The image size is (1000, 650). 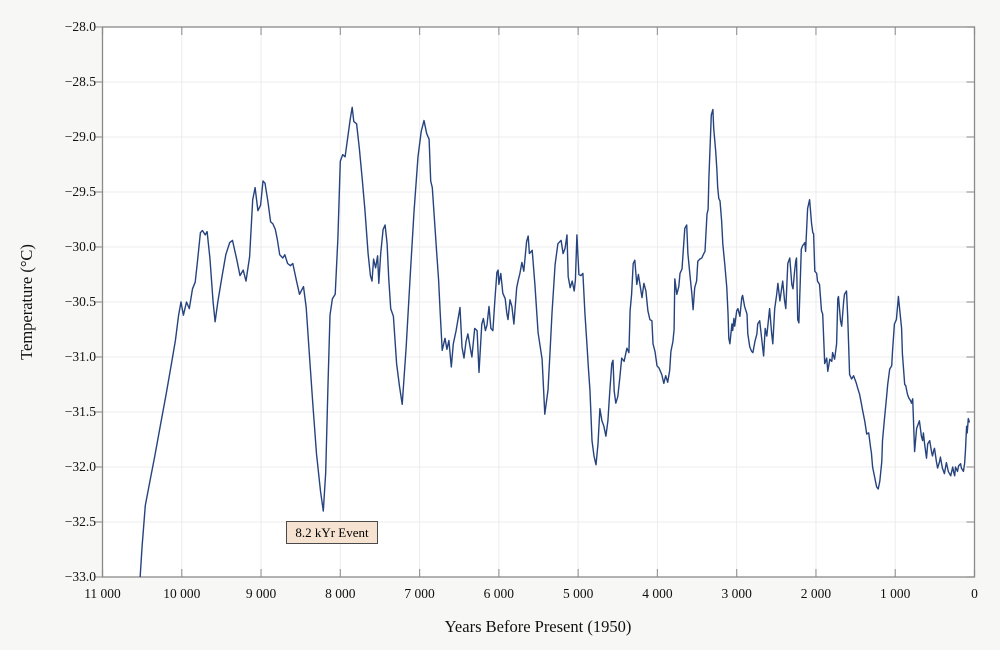 I want to click on y-tick-label-10: −33.0, so click(x=80, y=576).